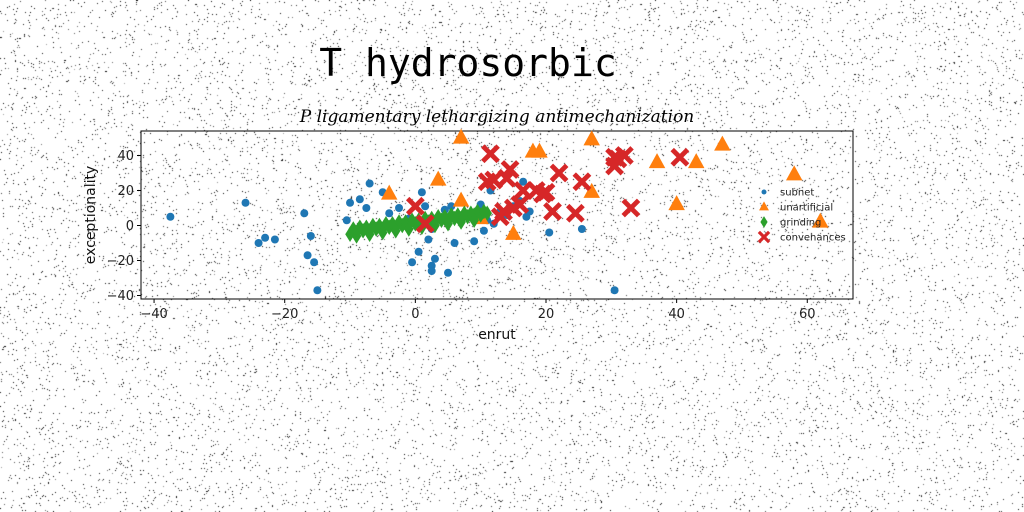 This screenshot has width=1024, height=512. What do you see at coordinates (153, 314) in the screenshot?
I see `x-tick-label: −40` at bounding box center [153, 314].